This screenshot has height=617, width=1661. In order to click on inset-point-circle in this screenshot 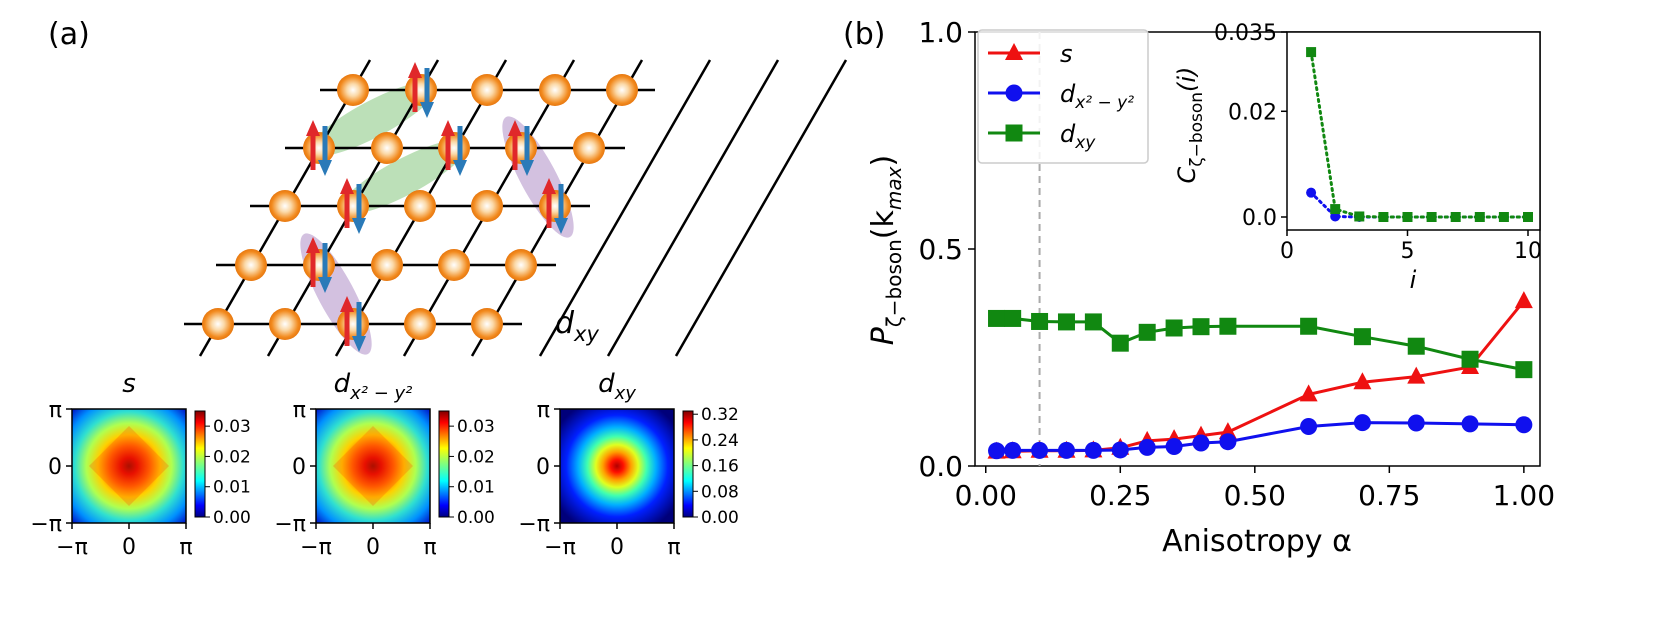, I will do `click(1311, 192)`.